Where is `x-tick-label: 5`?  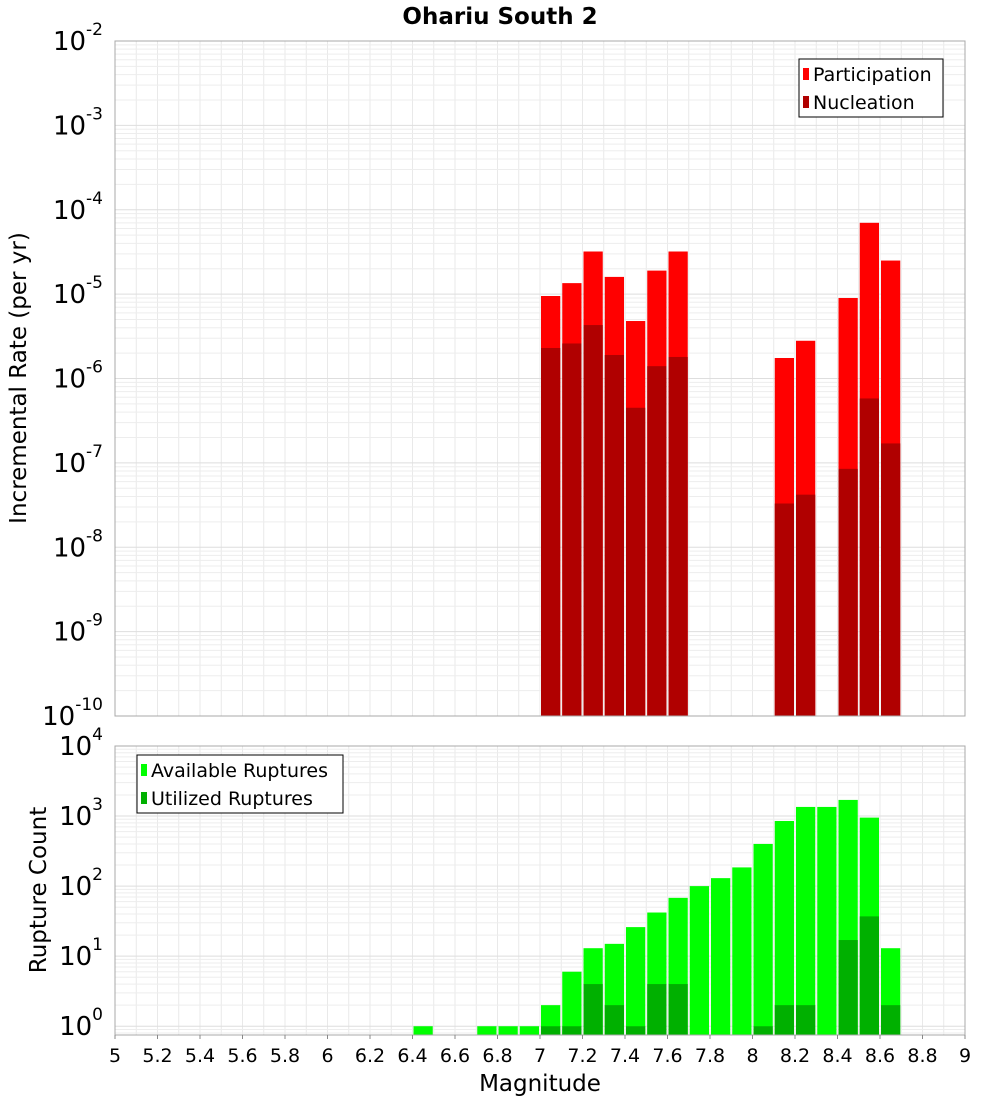 x-tick-label: 5 is located at coordinates (115, 1056).